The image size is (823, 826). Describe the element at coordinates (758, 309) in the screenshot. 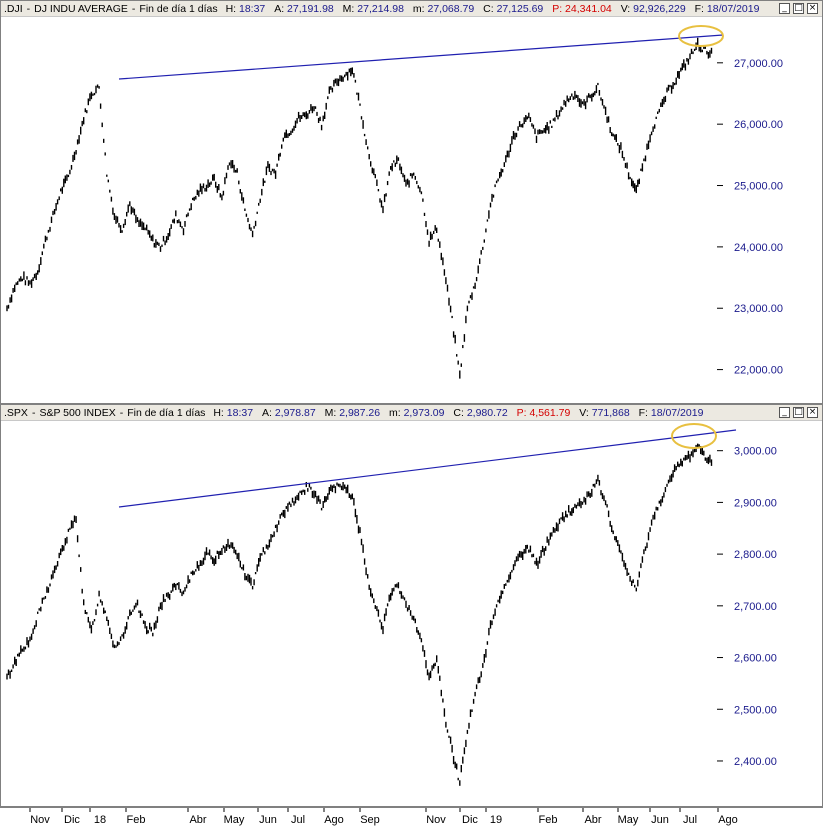

I see `dji-price-label: 23,000.00` at that location.